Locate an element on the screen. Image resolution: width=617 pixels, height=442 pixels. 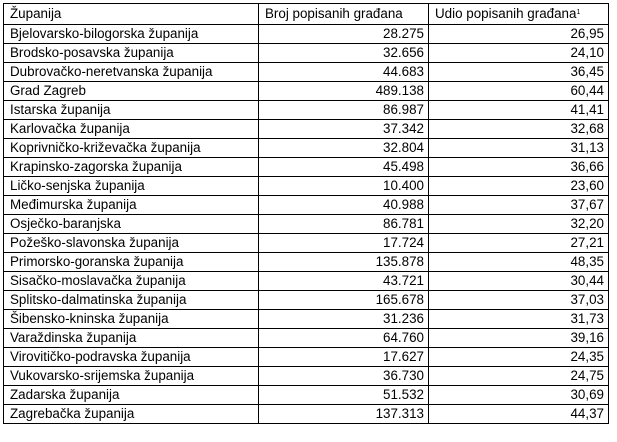
cell-udio: 24,75 is located at coordinates (518, 376).